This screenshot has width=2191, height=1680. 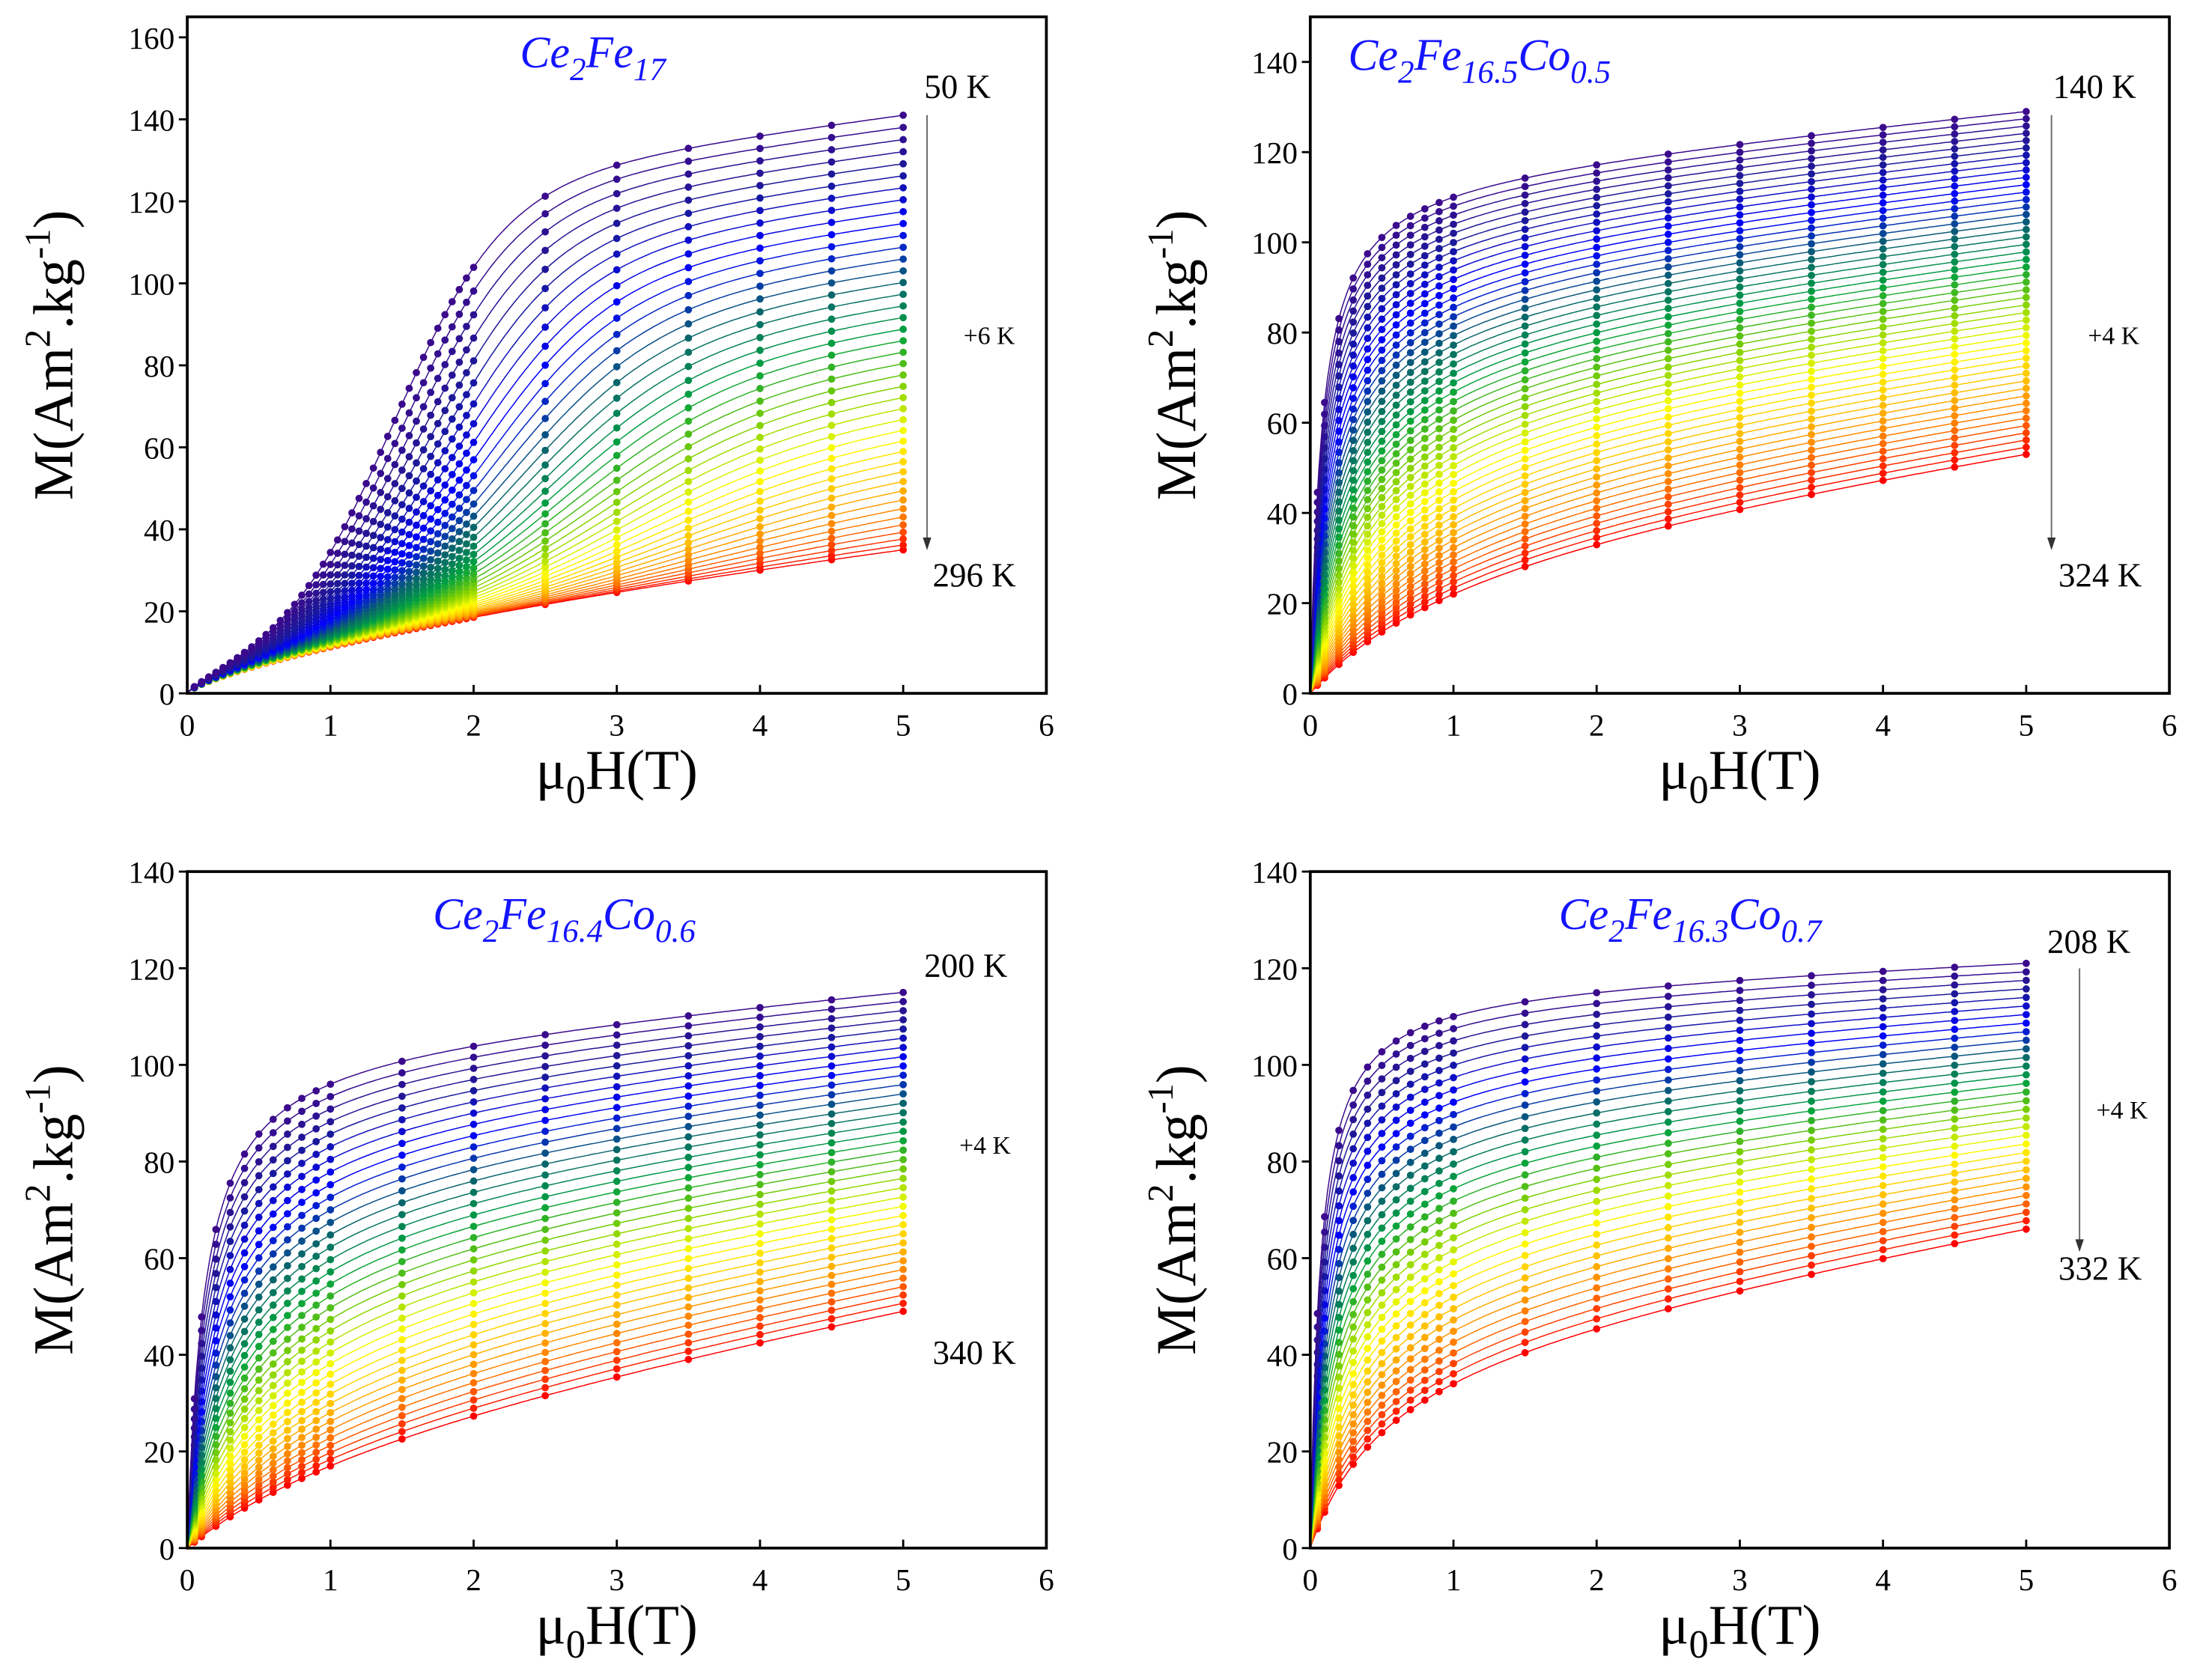 What do you see at coordinates (1765, 771) in the screenshot?
I see `x-label-rest: H(T)` at bounding box center [1765, 771].